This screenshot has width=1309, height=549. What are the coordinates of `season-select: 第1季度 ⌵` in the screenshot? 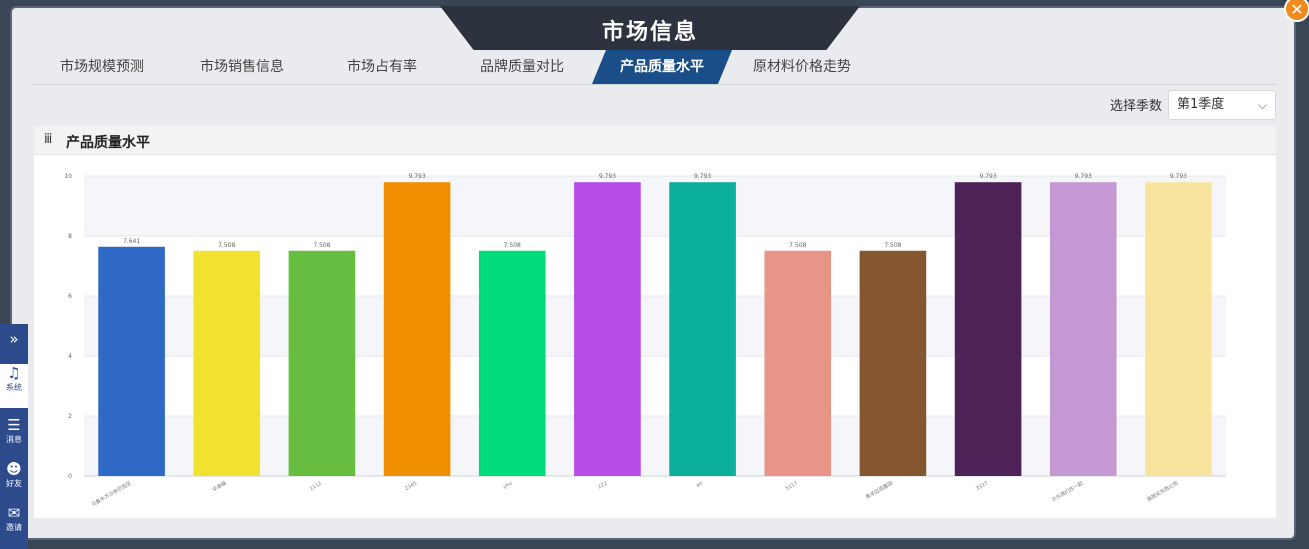 It's located at (1222, 105).